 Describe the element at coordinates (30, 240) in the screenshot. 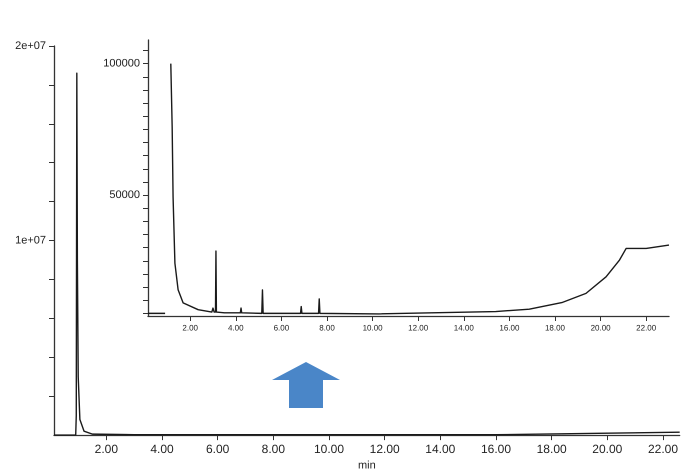

I see `y-tick-label: 1e+07` at that location.